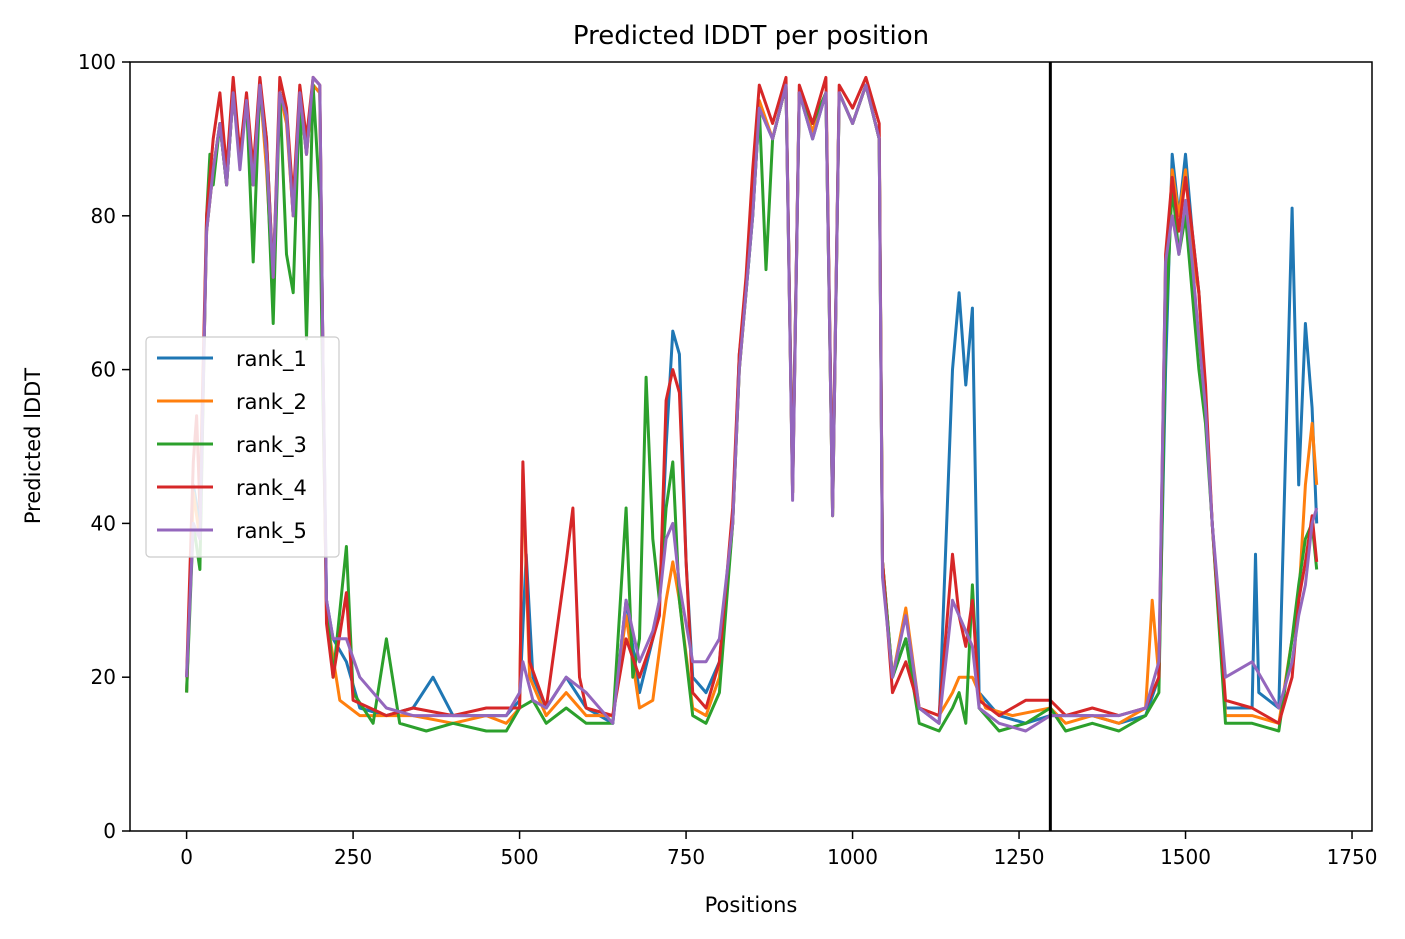 The width and height of the screenshot is (1405, 939). What do you see at coordinates (97, 62) in the screenshot?
I see `y-tick-label-100: 100` at bounding box center [97, 62].